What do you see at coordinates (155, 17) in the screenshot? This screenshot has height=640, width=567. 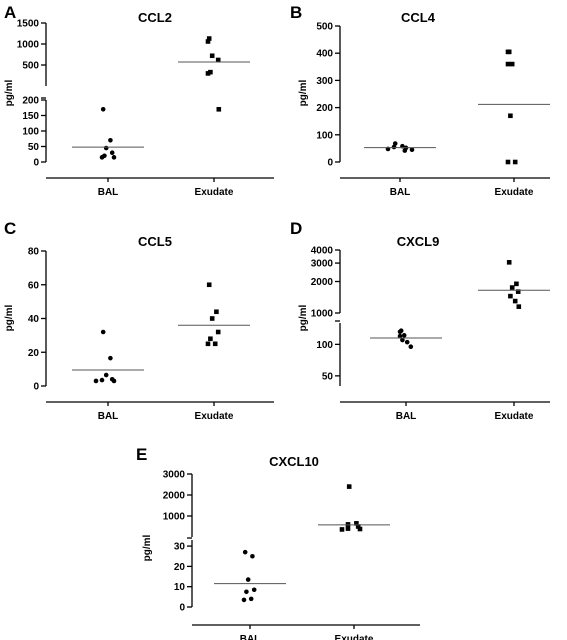 I see `panel-title: CCL2` at bounding box center [155, 17].